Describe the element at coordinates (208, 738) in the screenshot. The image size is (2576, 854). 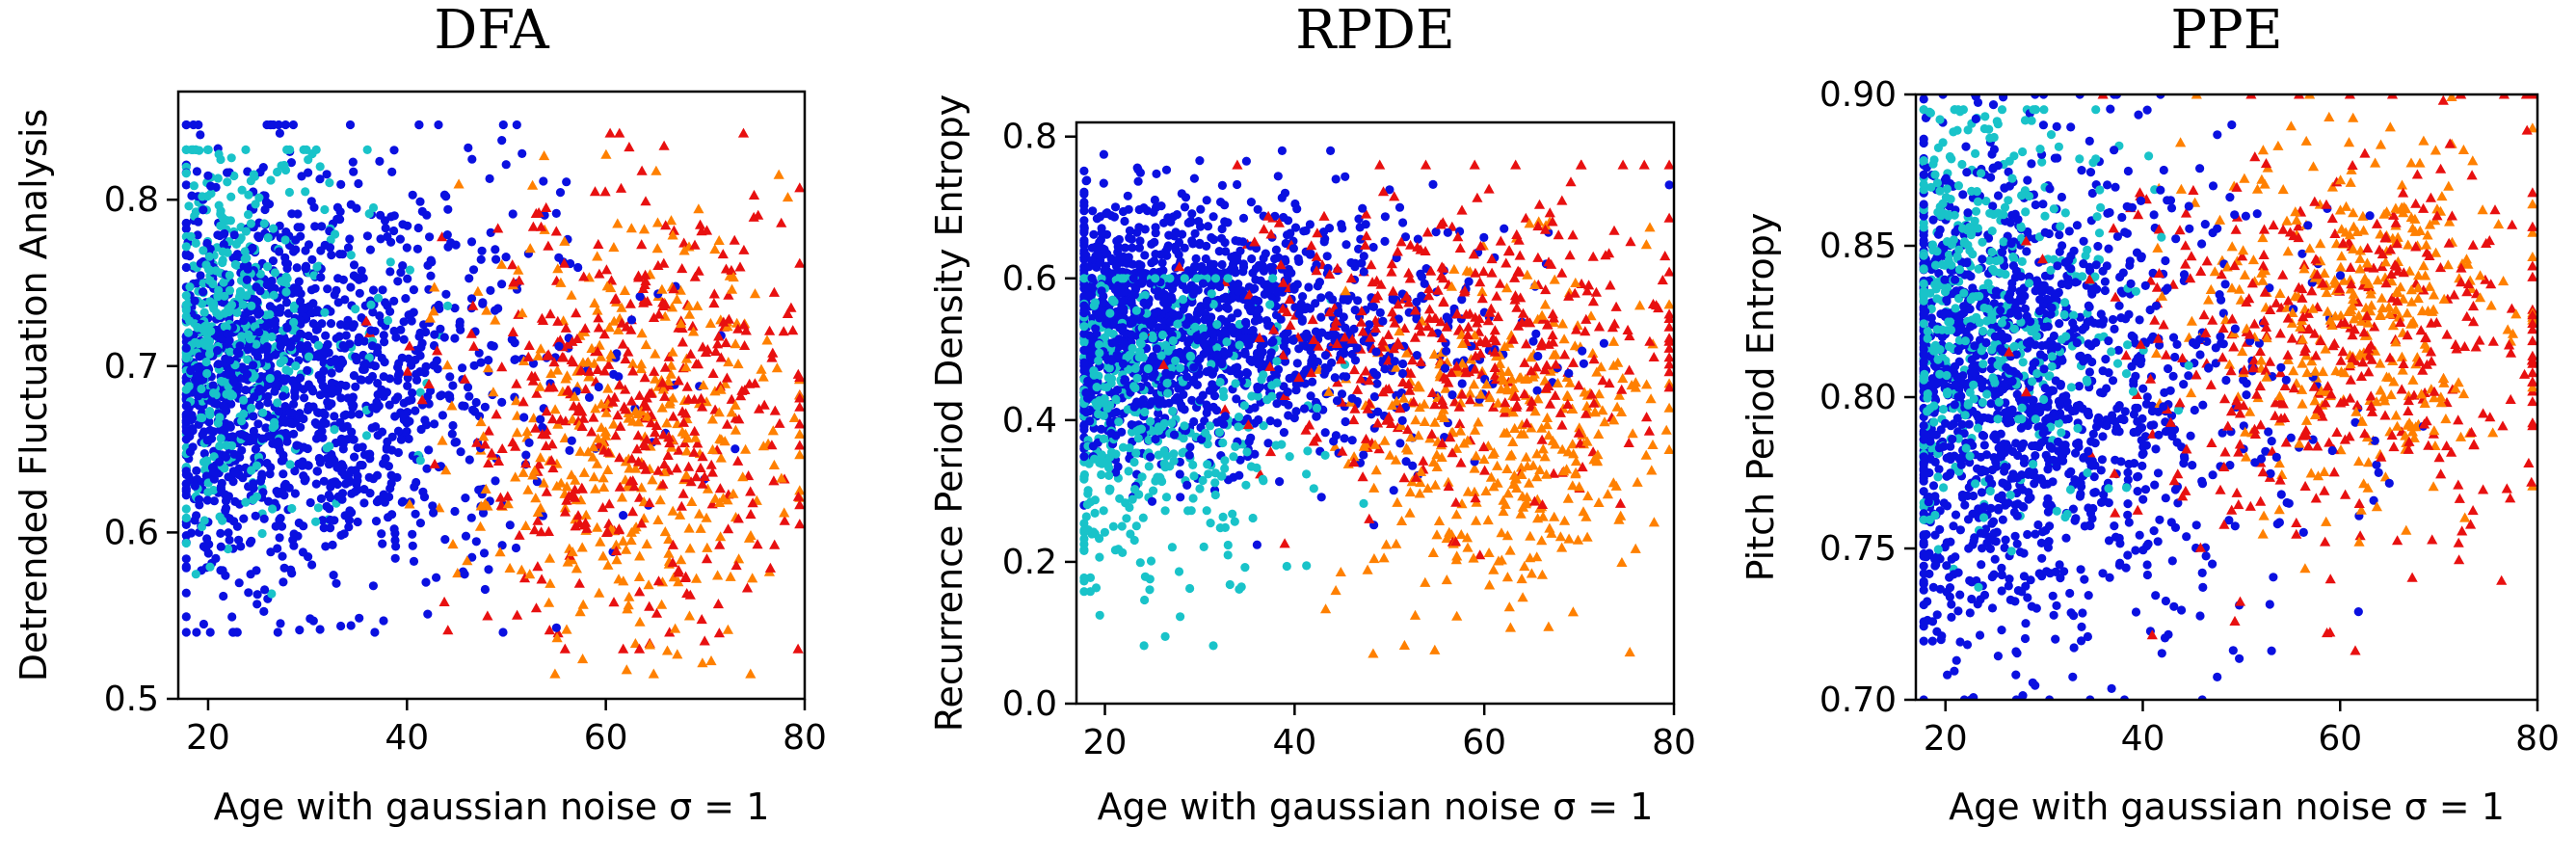
I see `x-tick-label: 20` at that location.